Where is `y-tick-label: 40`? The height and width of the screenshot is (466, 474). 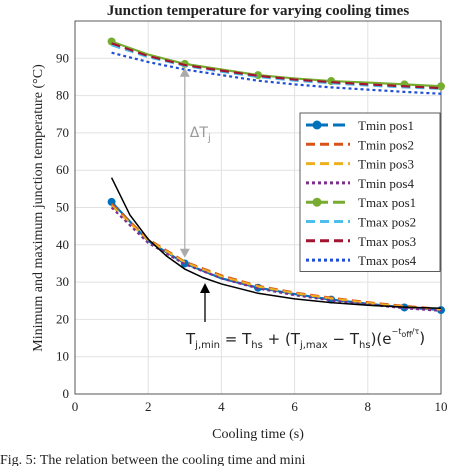
y-tick-label: 40 is located at coordinates (62, 244).